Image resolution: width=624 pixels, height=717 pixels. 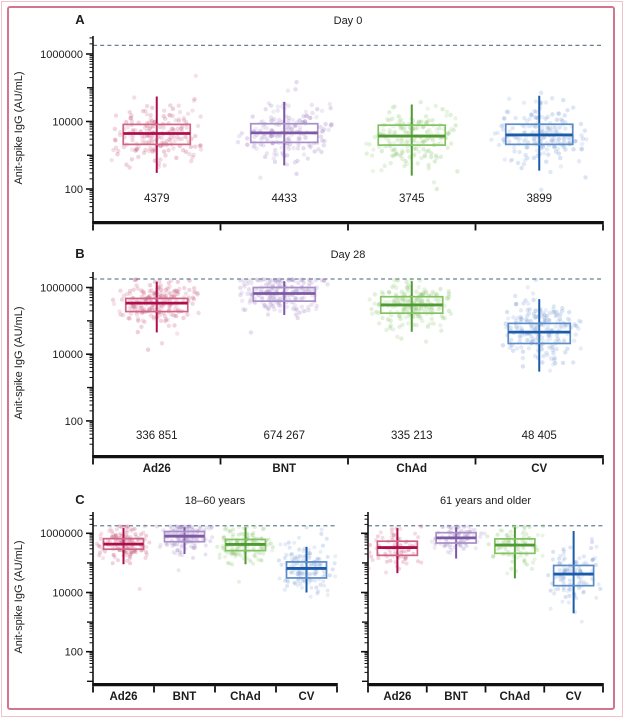 What do you see at coordinates (184, 548) in the screenshot?
I see `group-BNT` at bounding box center [184, 548].